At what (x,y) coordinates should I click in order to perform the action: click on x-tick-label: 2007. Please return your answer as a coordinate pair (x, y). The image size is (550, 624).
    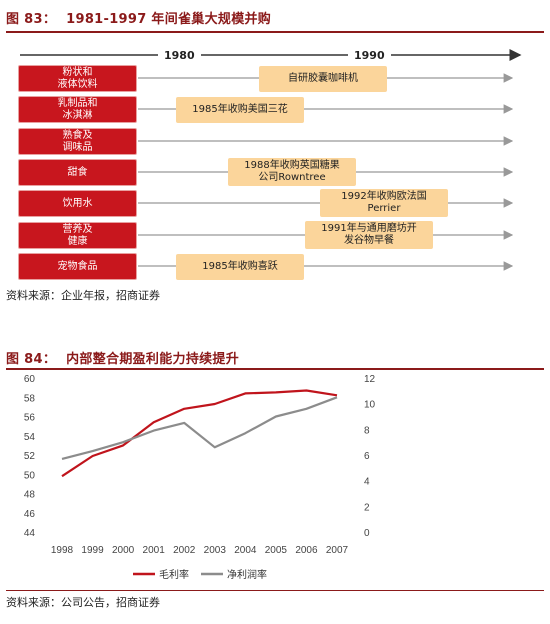
    Looking at the image, I should click on (337, 550).